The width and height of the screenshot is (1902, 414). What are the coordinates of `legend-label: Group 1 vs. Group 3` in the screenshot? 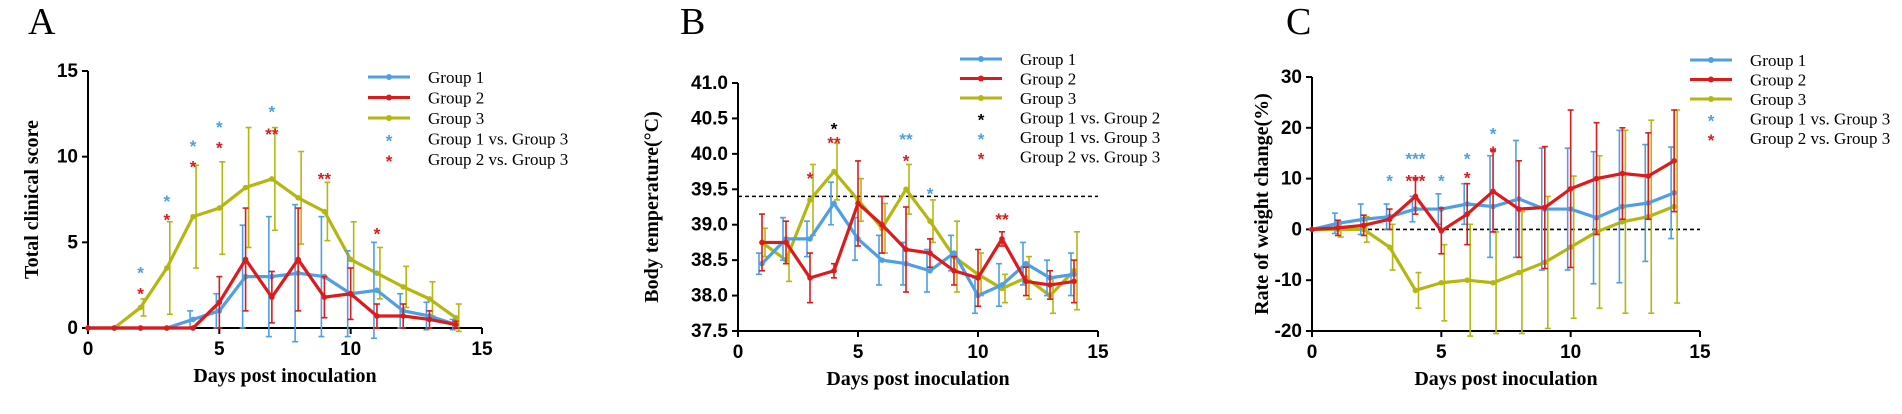 It's located at (1820, 119).